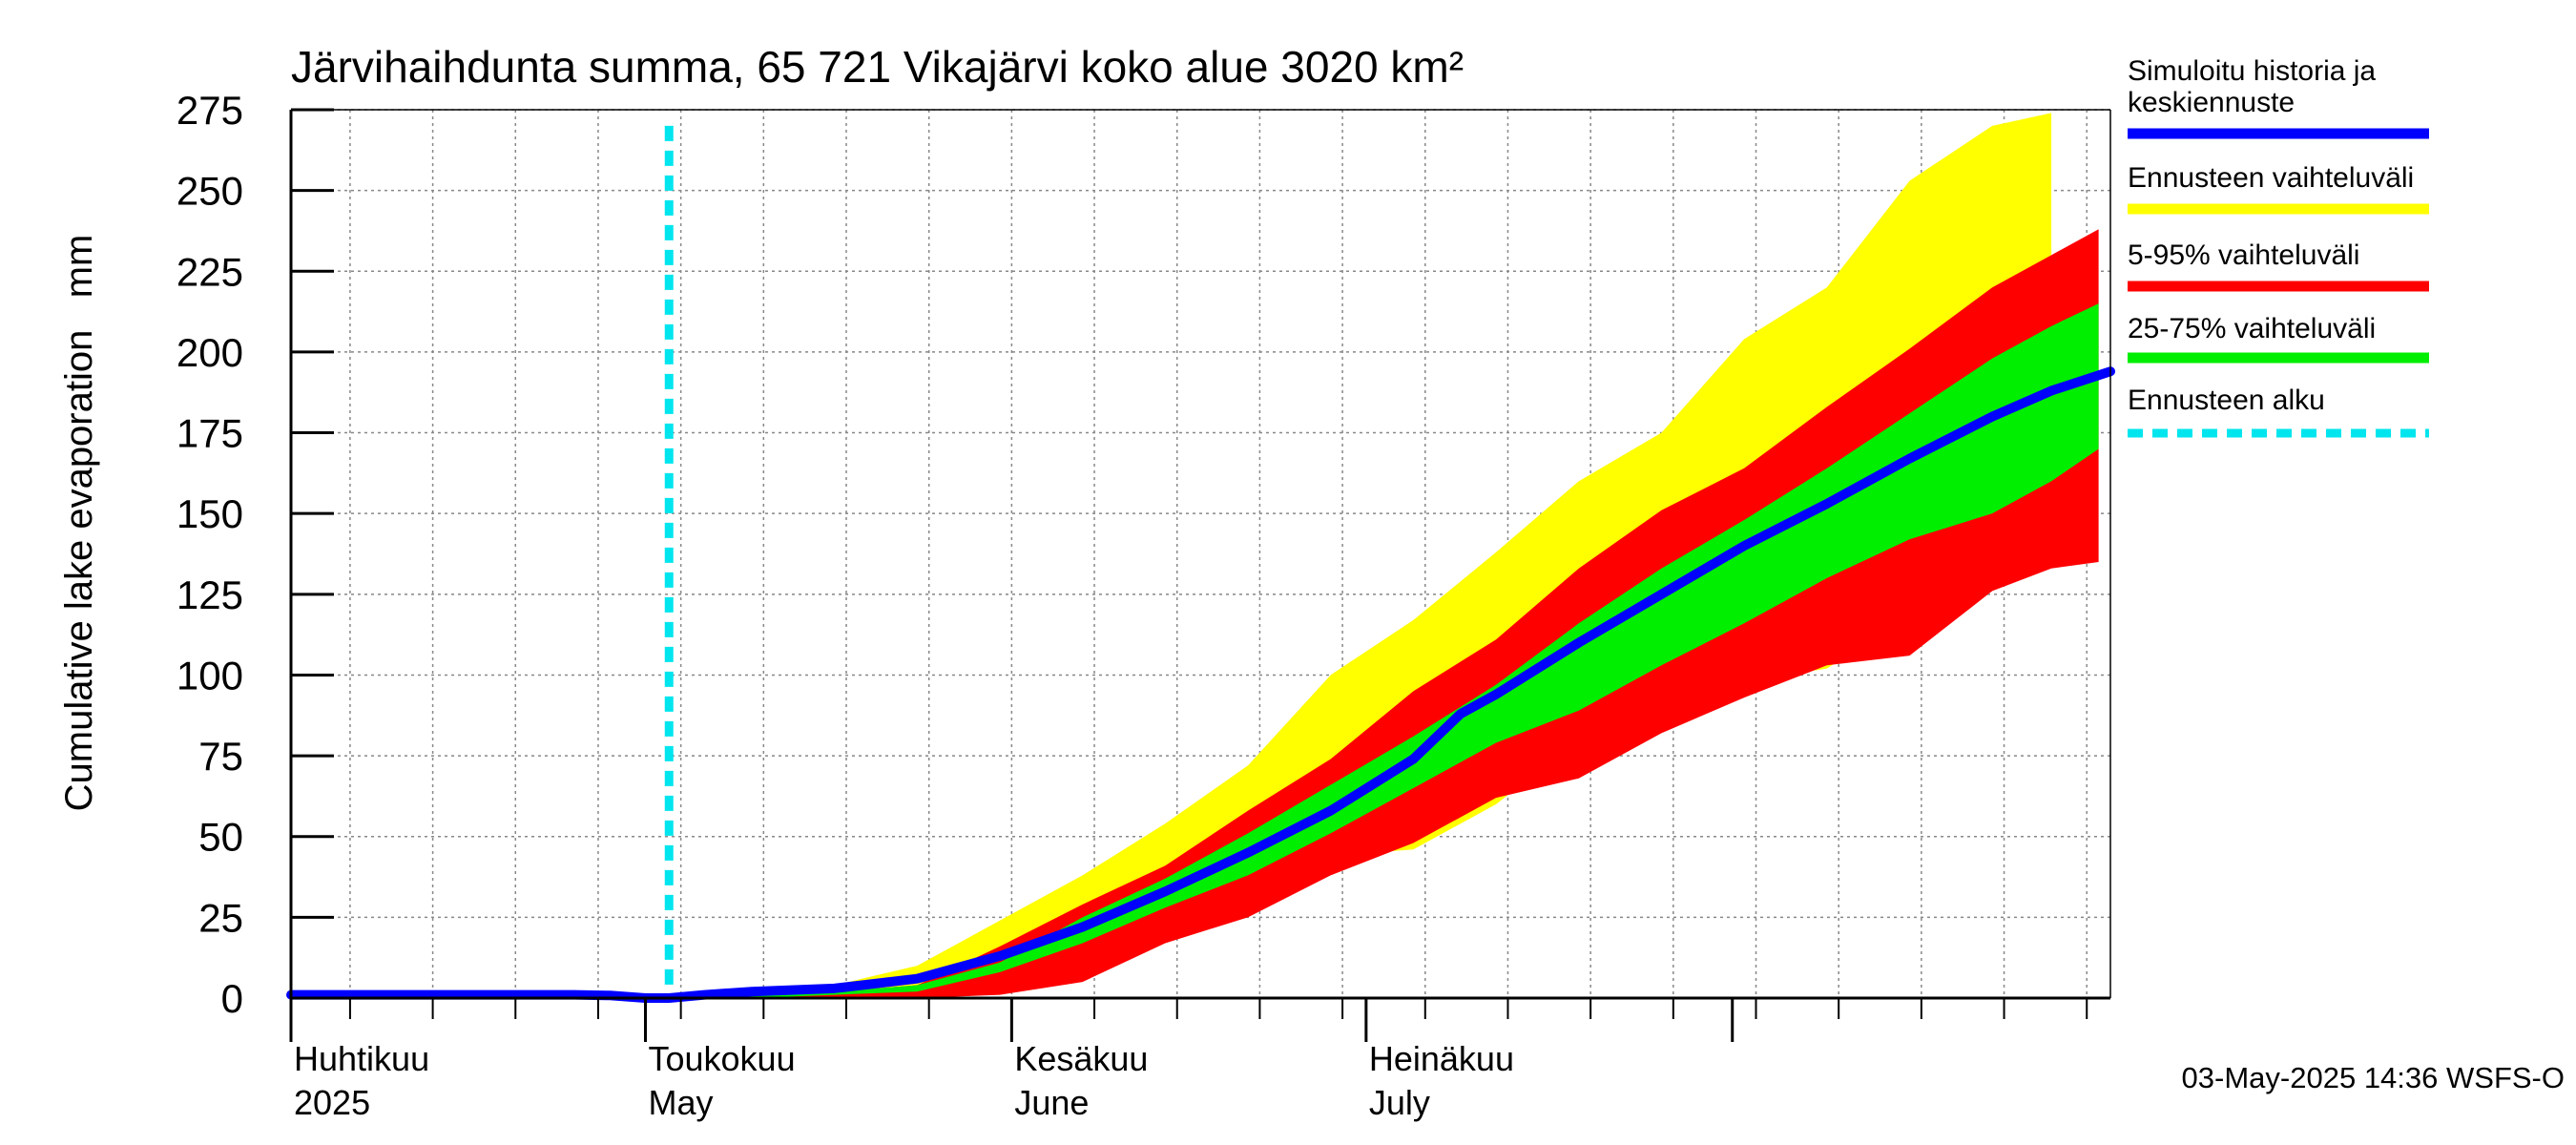 Image resolution: width=2576 pixels, height=1145 pixels. What do you see at coordinates (210, 271) in the screenshot?
I see `y-tick-label: 225` at bounding box center [210, 271].